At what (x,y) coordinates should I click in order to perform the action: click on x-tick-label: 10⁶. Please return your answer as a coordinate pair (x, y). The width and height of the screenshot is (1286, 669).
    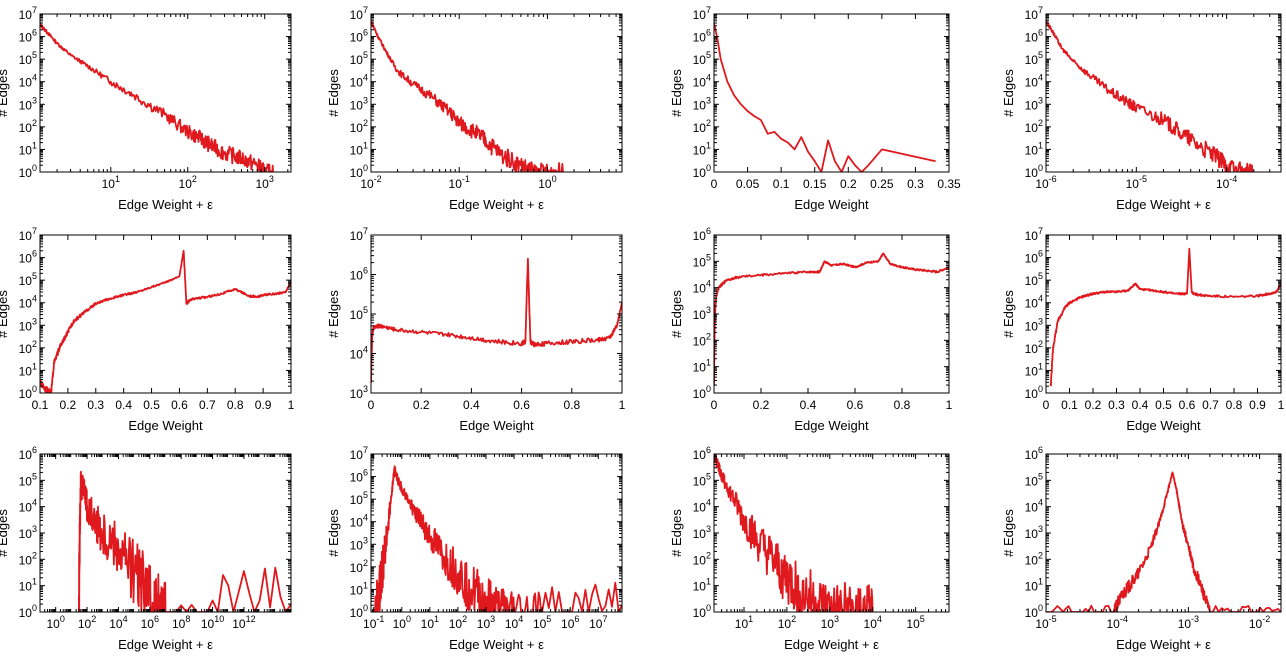
    Looking at the image, I should click on (570, 622).